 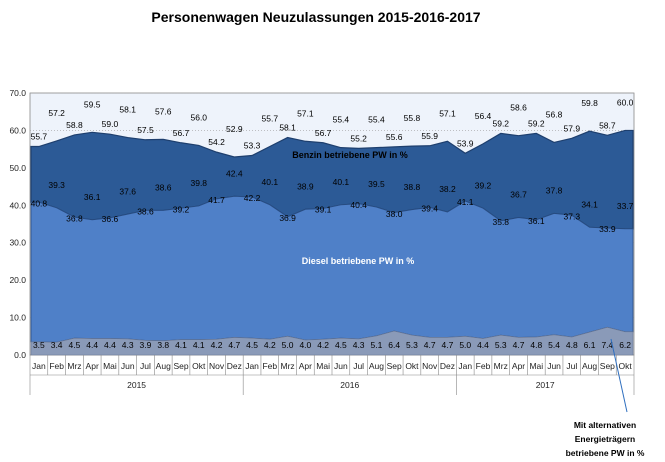 I want to click on data-label-alternativ: 6.1, so click(x=590, y=345).